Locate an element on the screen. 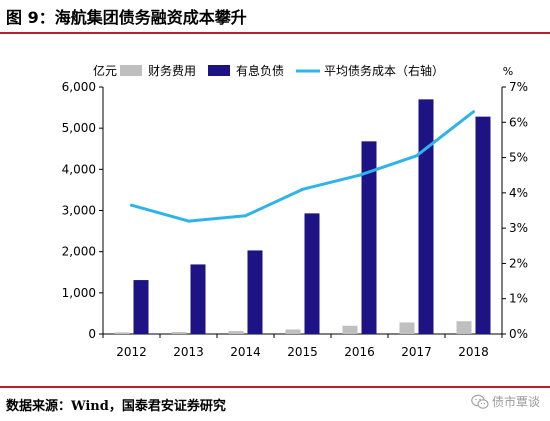 Image resolution: width=550 pixels, height=421 pixels. x-tick-label: 2014 is located at coordinates (245, 352).